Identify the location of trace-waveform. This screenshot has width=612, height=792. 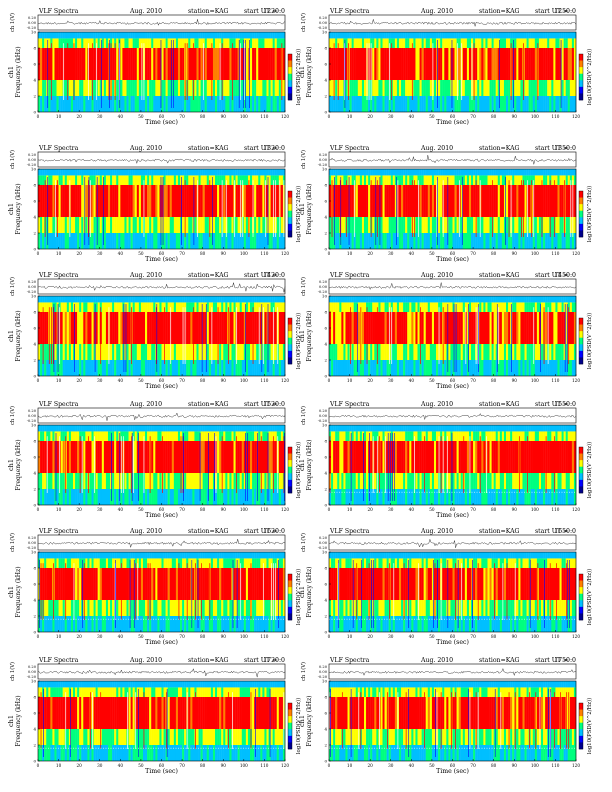
(161, 161).